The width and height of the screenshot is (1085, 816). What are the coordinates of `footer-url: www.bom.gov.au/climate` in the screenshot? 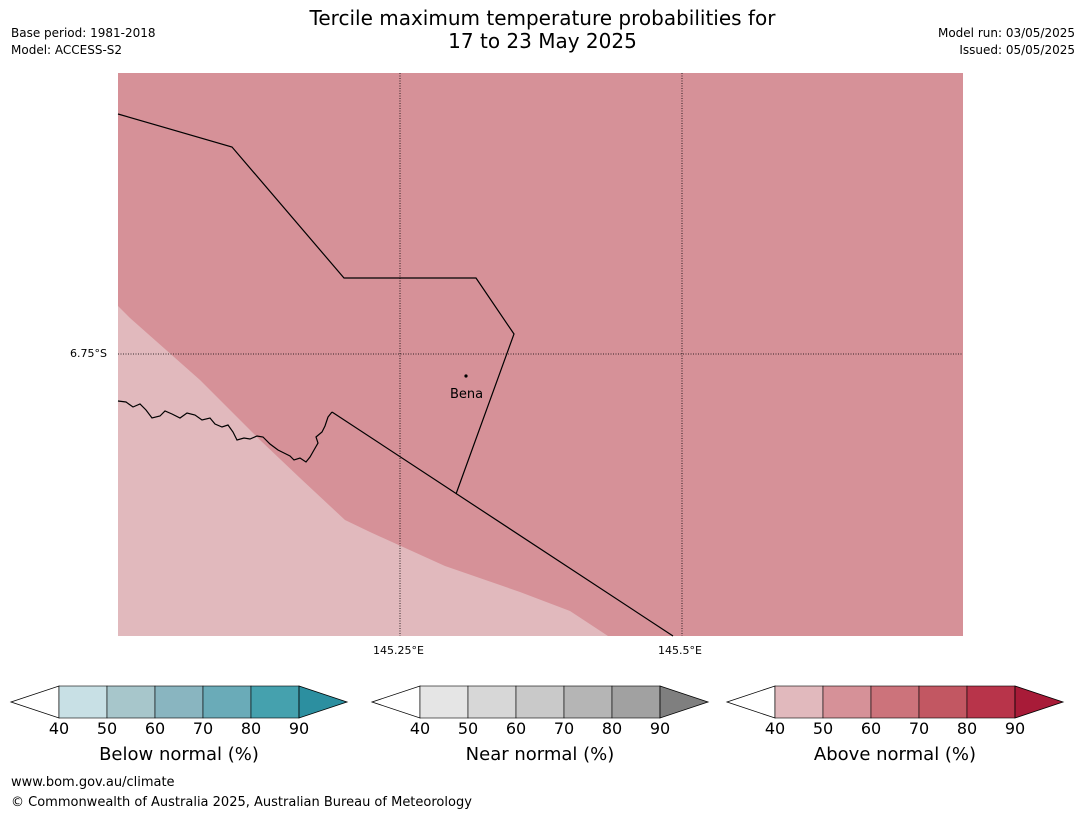 It's located at (93, 782).